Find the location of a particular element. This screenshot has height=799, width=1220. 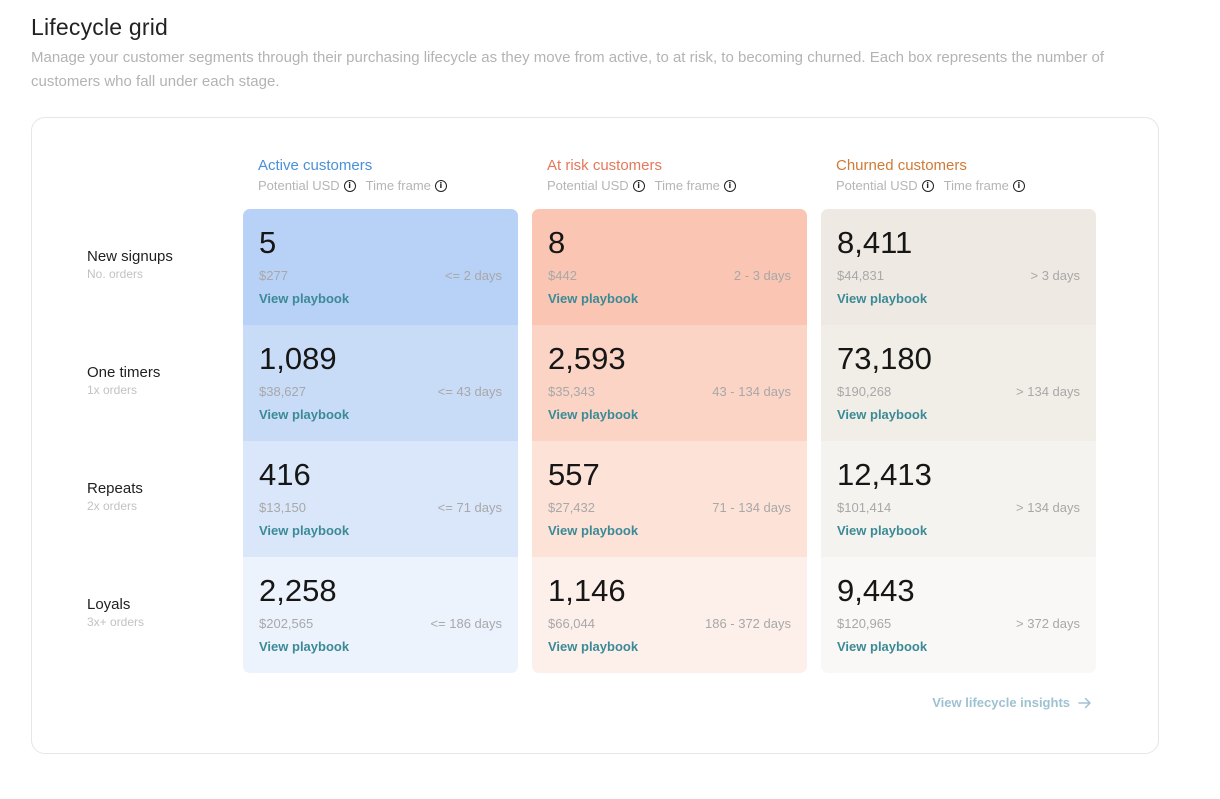

grid-cell: 1,089 $38,627 <= 43 days View playbook is located at coordinates (380, 383).